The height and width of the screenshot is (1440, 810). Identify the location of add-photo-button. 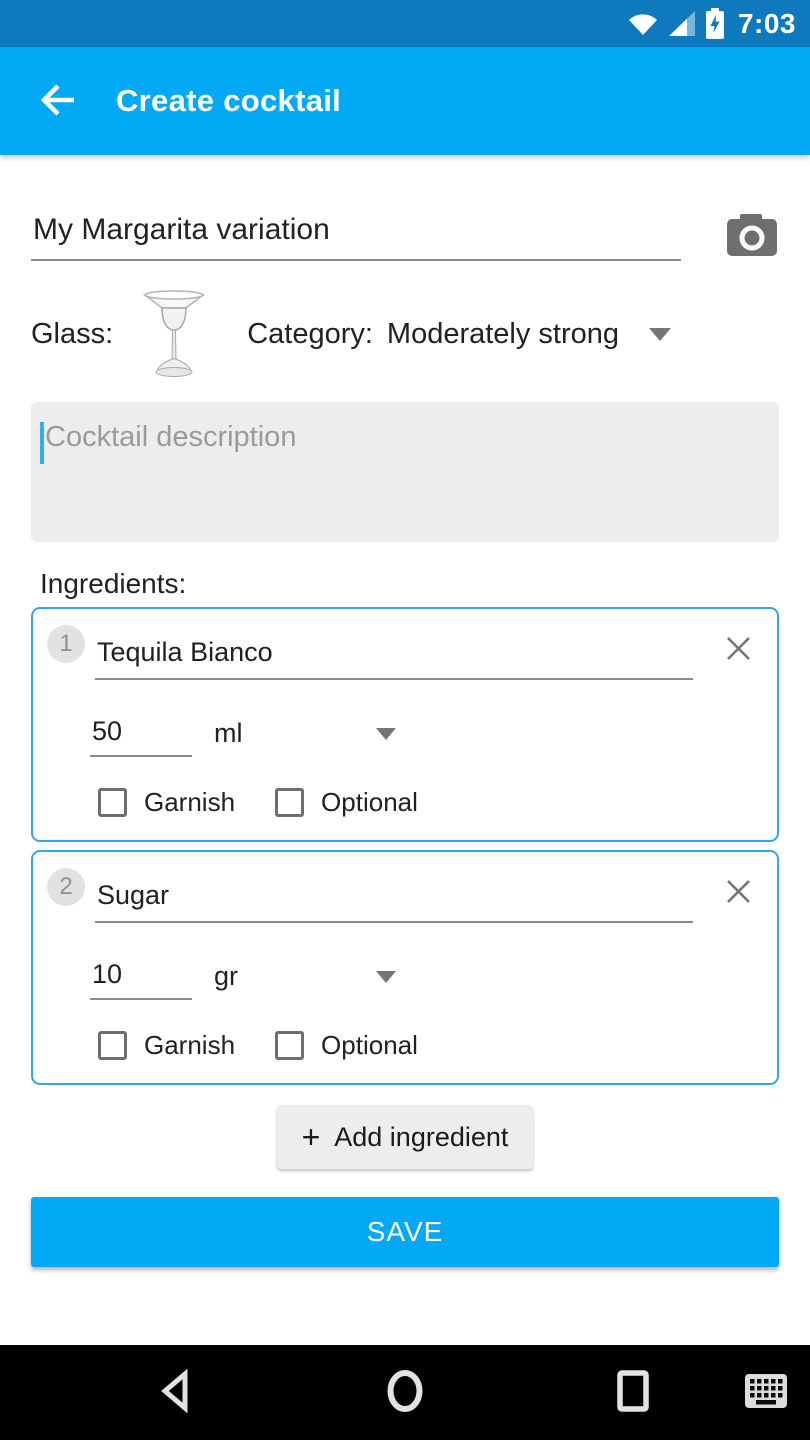
(752, 236).